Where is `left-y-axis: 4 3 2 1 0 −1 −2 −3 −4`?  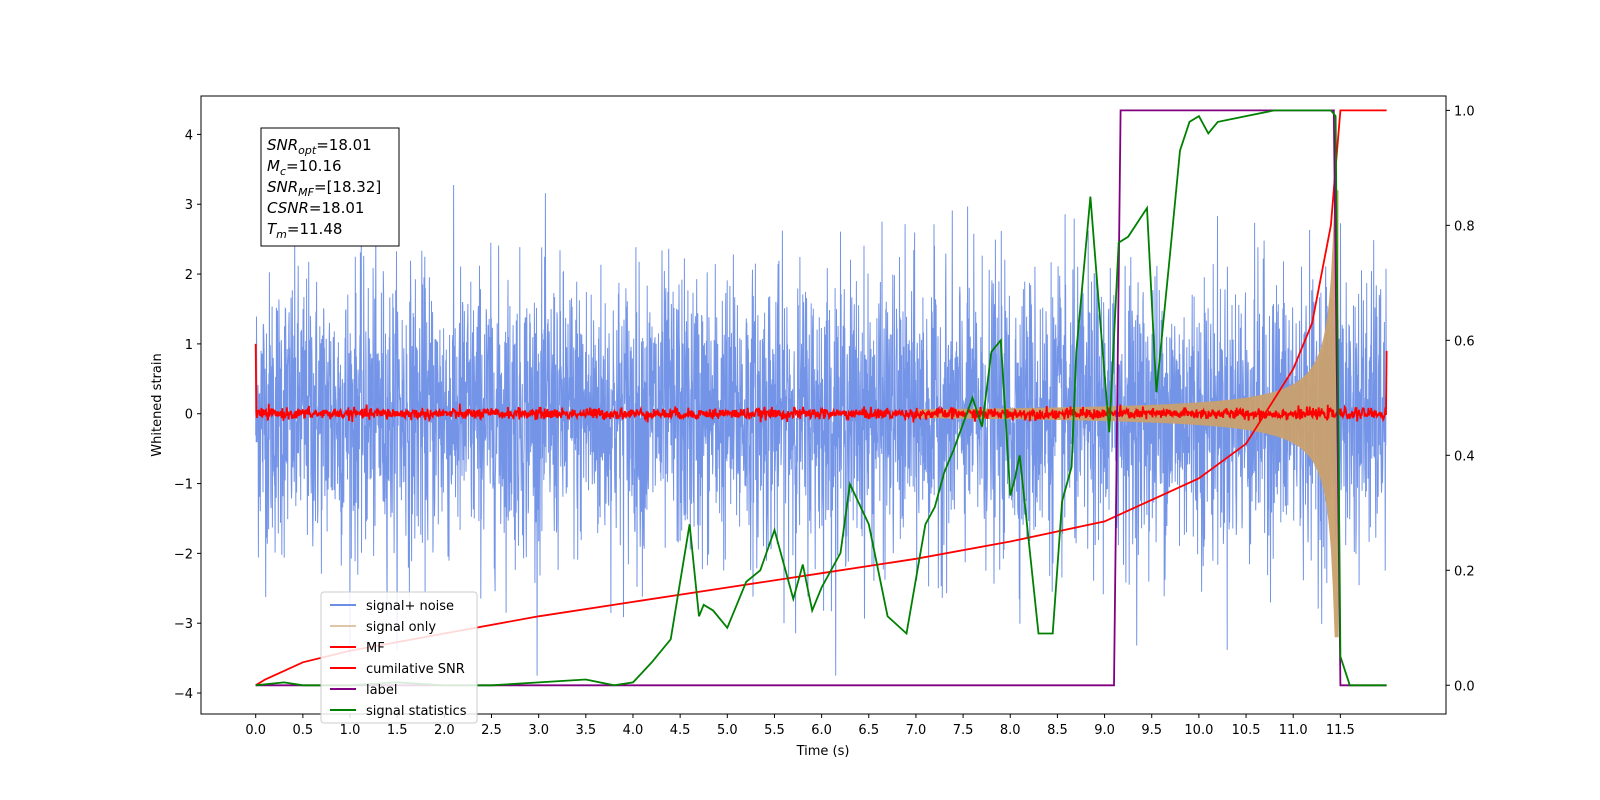
left-y-axis: 4 3 2 1 0 −1 −2 −3 −4 is located at coordinates (187, 415).